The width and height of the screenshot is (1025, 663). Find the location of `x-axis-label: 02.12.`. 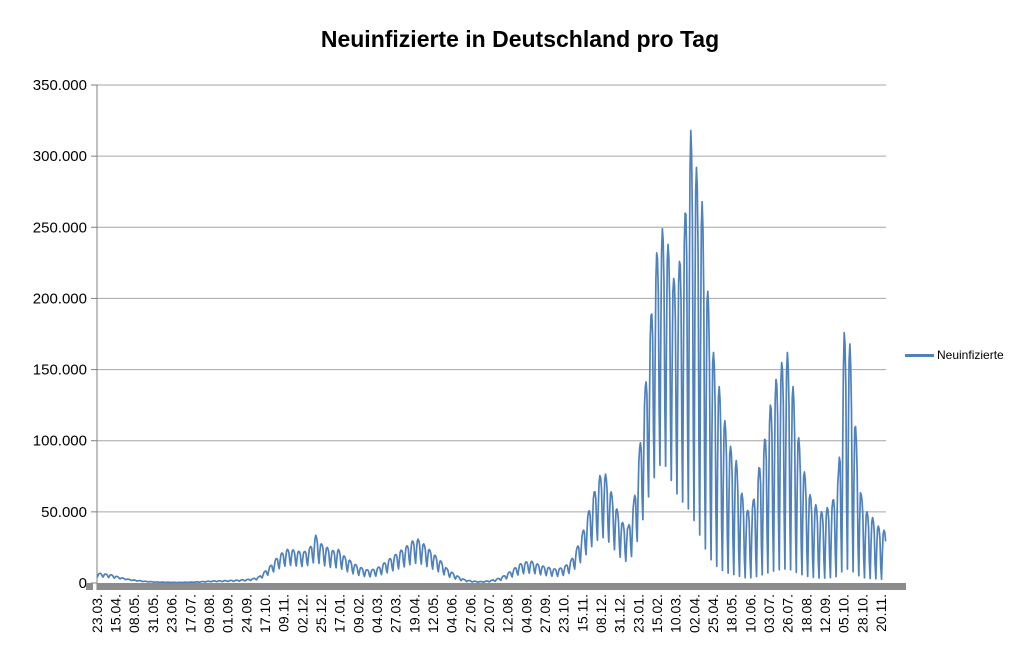

x-axis-label: 02.12. is located at coordinates (302, 613).